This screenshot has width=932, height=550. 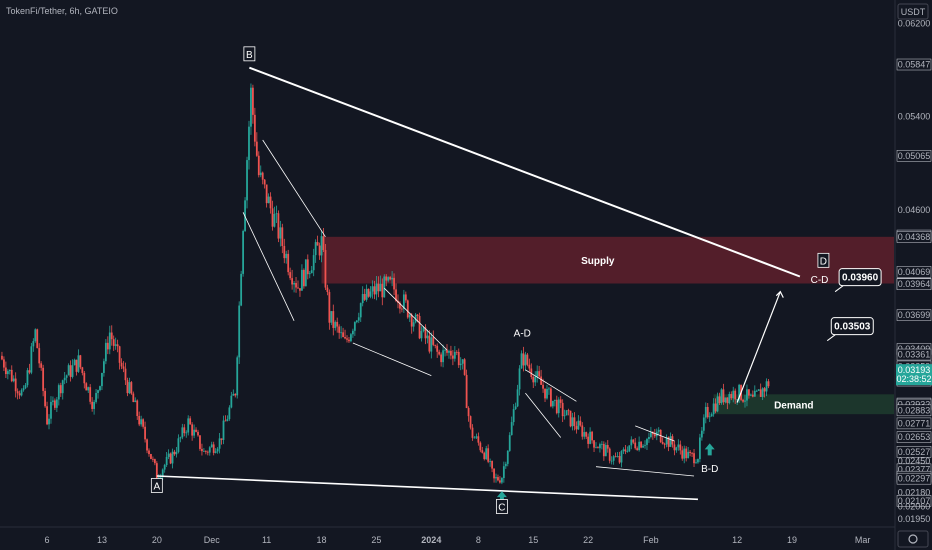 I want to click on projection-arrow-head, so click(x=779, y=294).